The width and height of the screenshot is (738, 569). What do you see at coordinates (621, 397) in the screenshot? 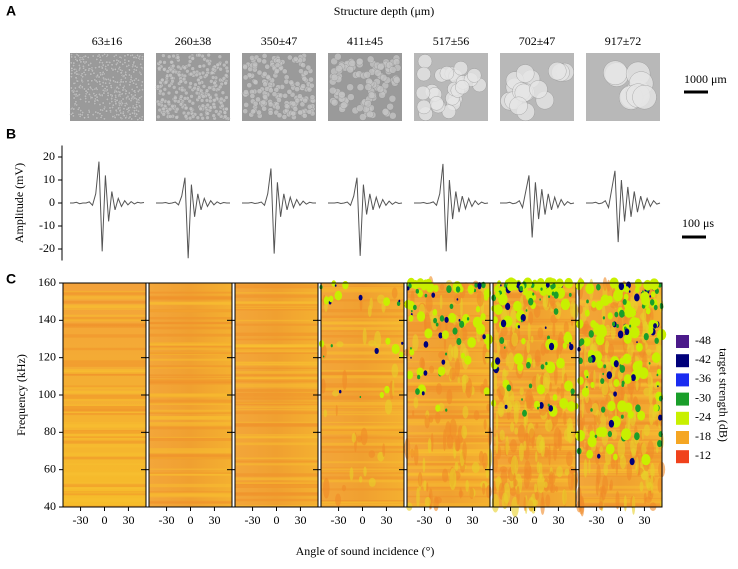
I see `heatmap-panel` at bounding box center [621, 397].